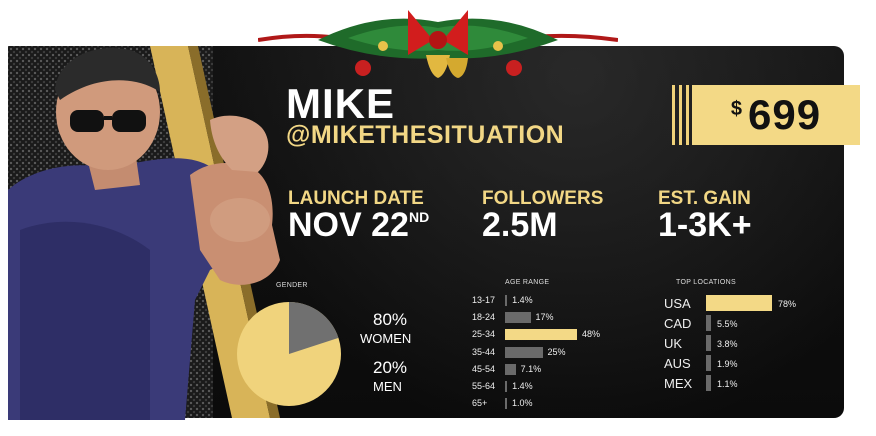  Describe the element at coordinates (479, 403) in the screenshot. I see `age-row-label: 65+` at that location.